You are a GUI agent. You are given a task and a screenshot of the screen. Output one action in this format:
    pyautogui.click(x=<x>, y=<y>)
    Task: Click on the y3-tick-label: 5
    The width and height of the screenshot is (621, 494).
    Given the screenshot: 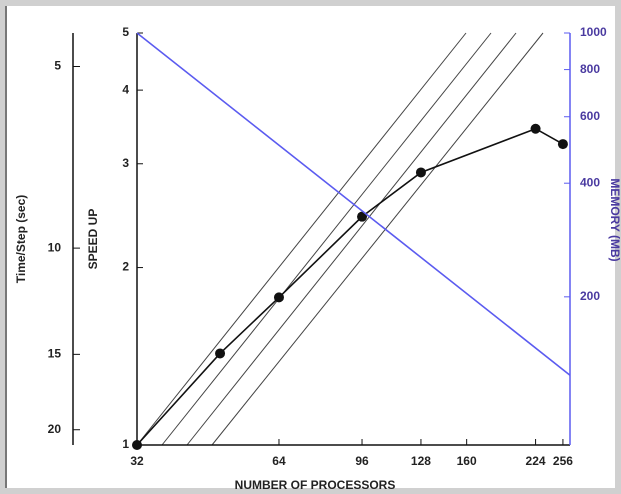 What is the action you would take?
    pyautogui.click(x=57, y=66)
    